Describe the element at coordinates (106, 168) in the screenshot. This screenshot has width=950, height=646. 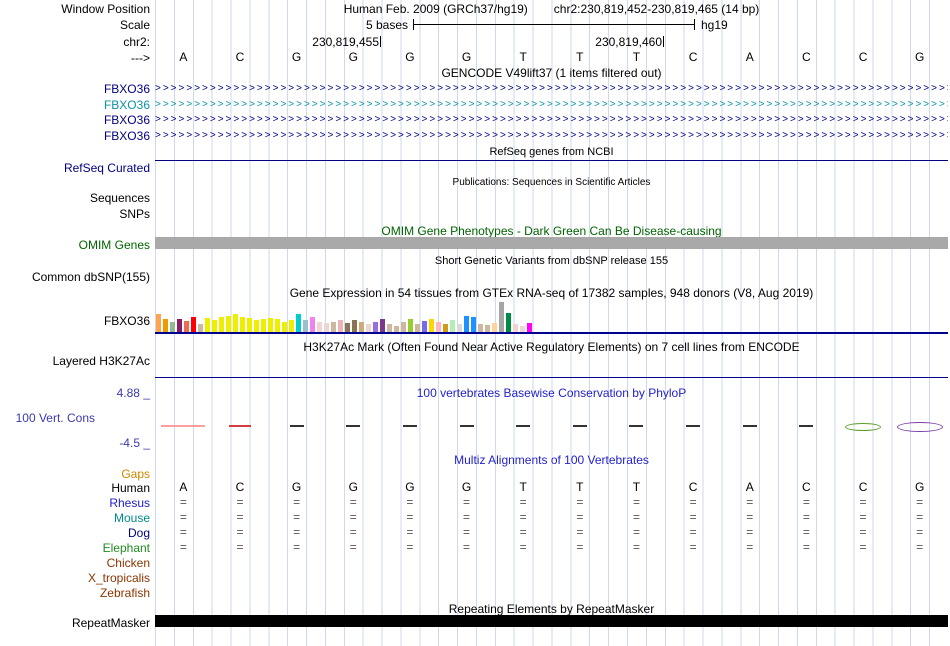
I see `refseq-curated-label: RefSeq Curated` at that location.